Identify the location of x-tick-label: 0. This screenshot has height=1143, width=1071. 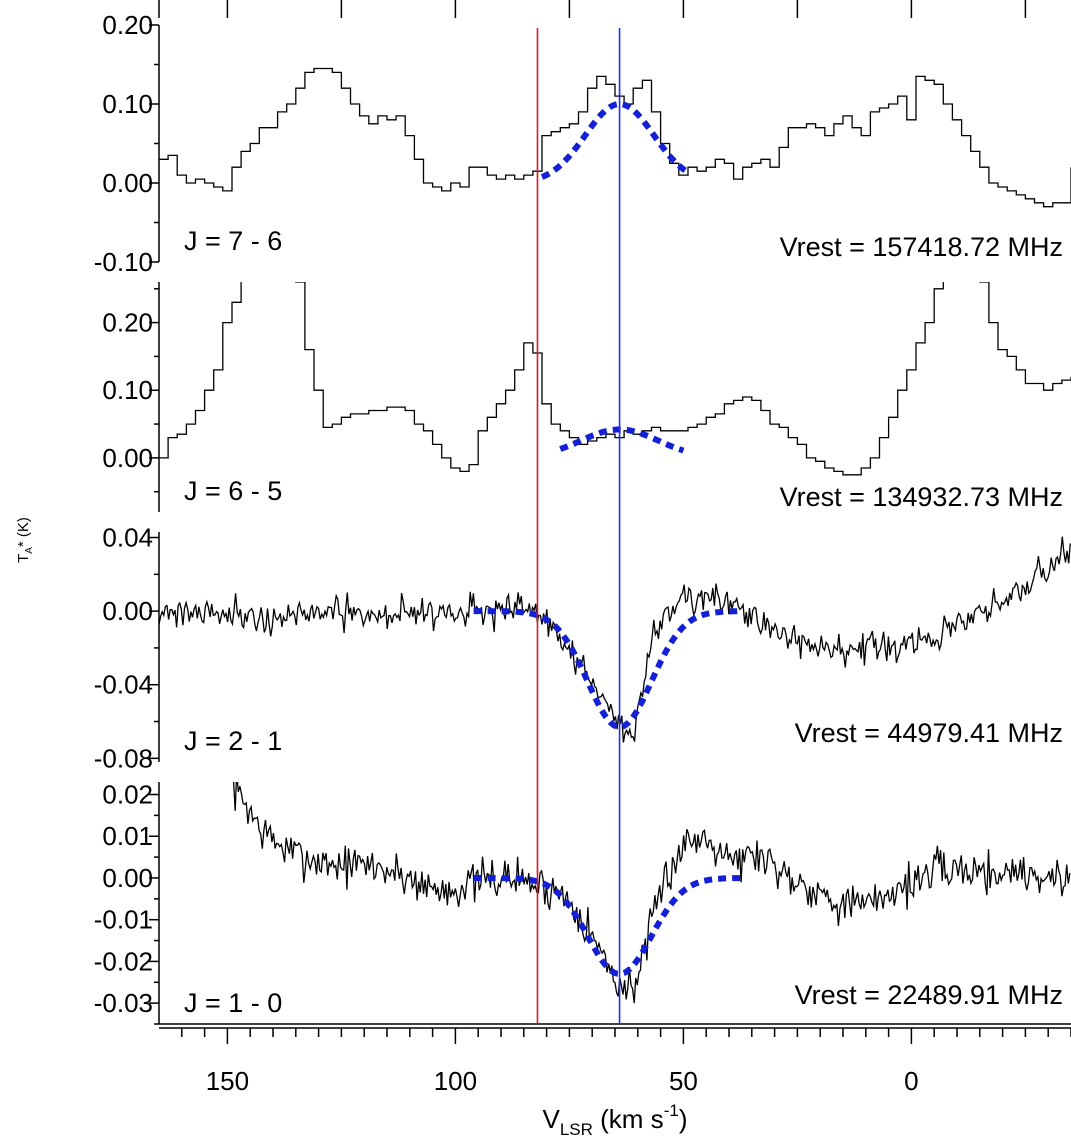
(911, 1081).